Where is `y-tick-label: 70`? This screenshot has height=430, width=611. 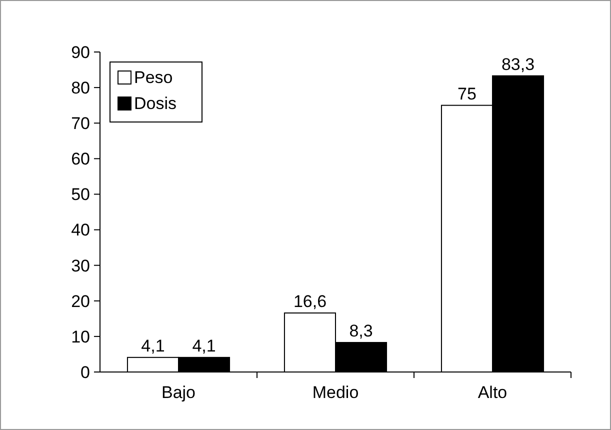 y-tick-label: 70 is located at coordinates (80, 124).